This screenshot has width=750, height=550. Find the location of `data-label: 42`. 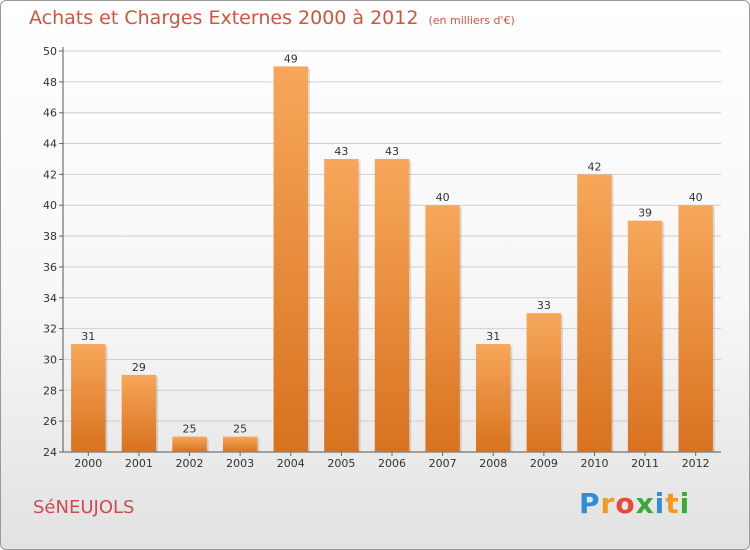

data-label: 42 is located at coordinates (594, 166).